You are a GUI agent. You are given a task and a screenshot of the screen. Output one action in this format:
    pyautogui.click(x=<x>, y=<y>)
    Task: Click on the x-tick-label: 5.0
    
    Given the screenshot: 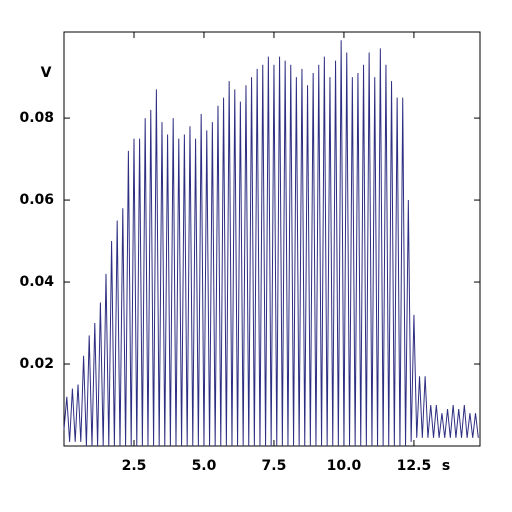 What is the action you would take?
    pyautogui.click(x=204, y=466)
    